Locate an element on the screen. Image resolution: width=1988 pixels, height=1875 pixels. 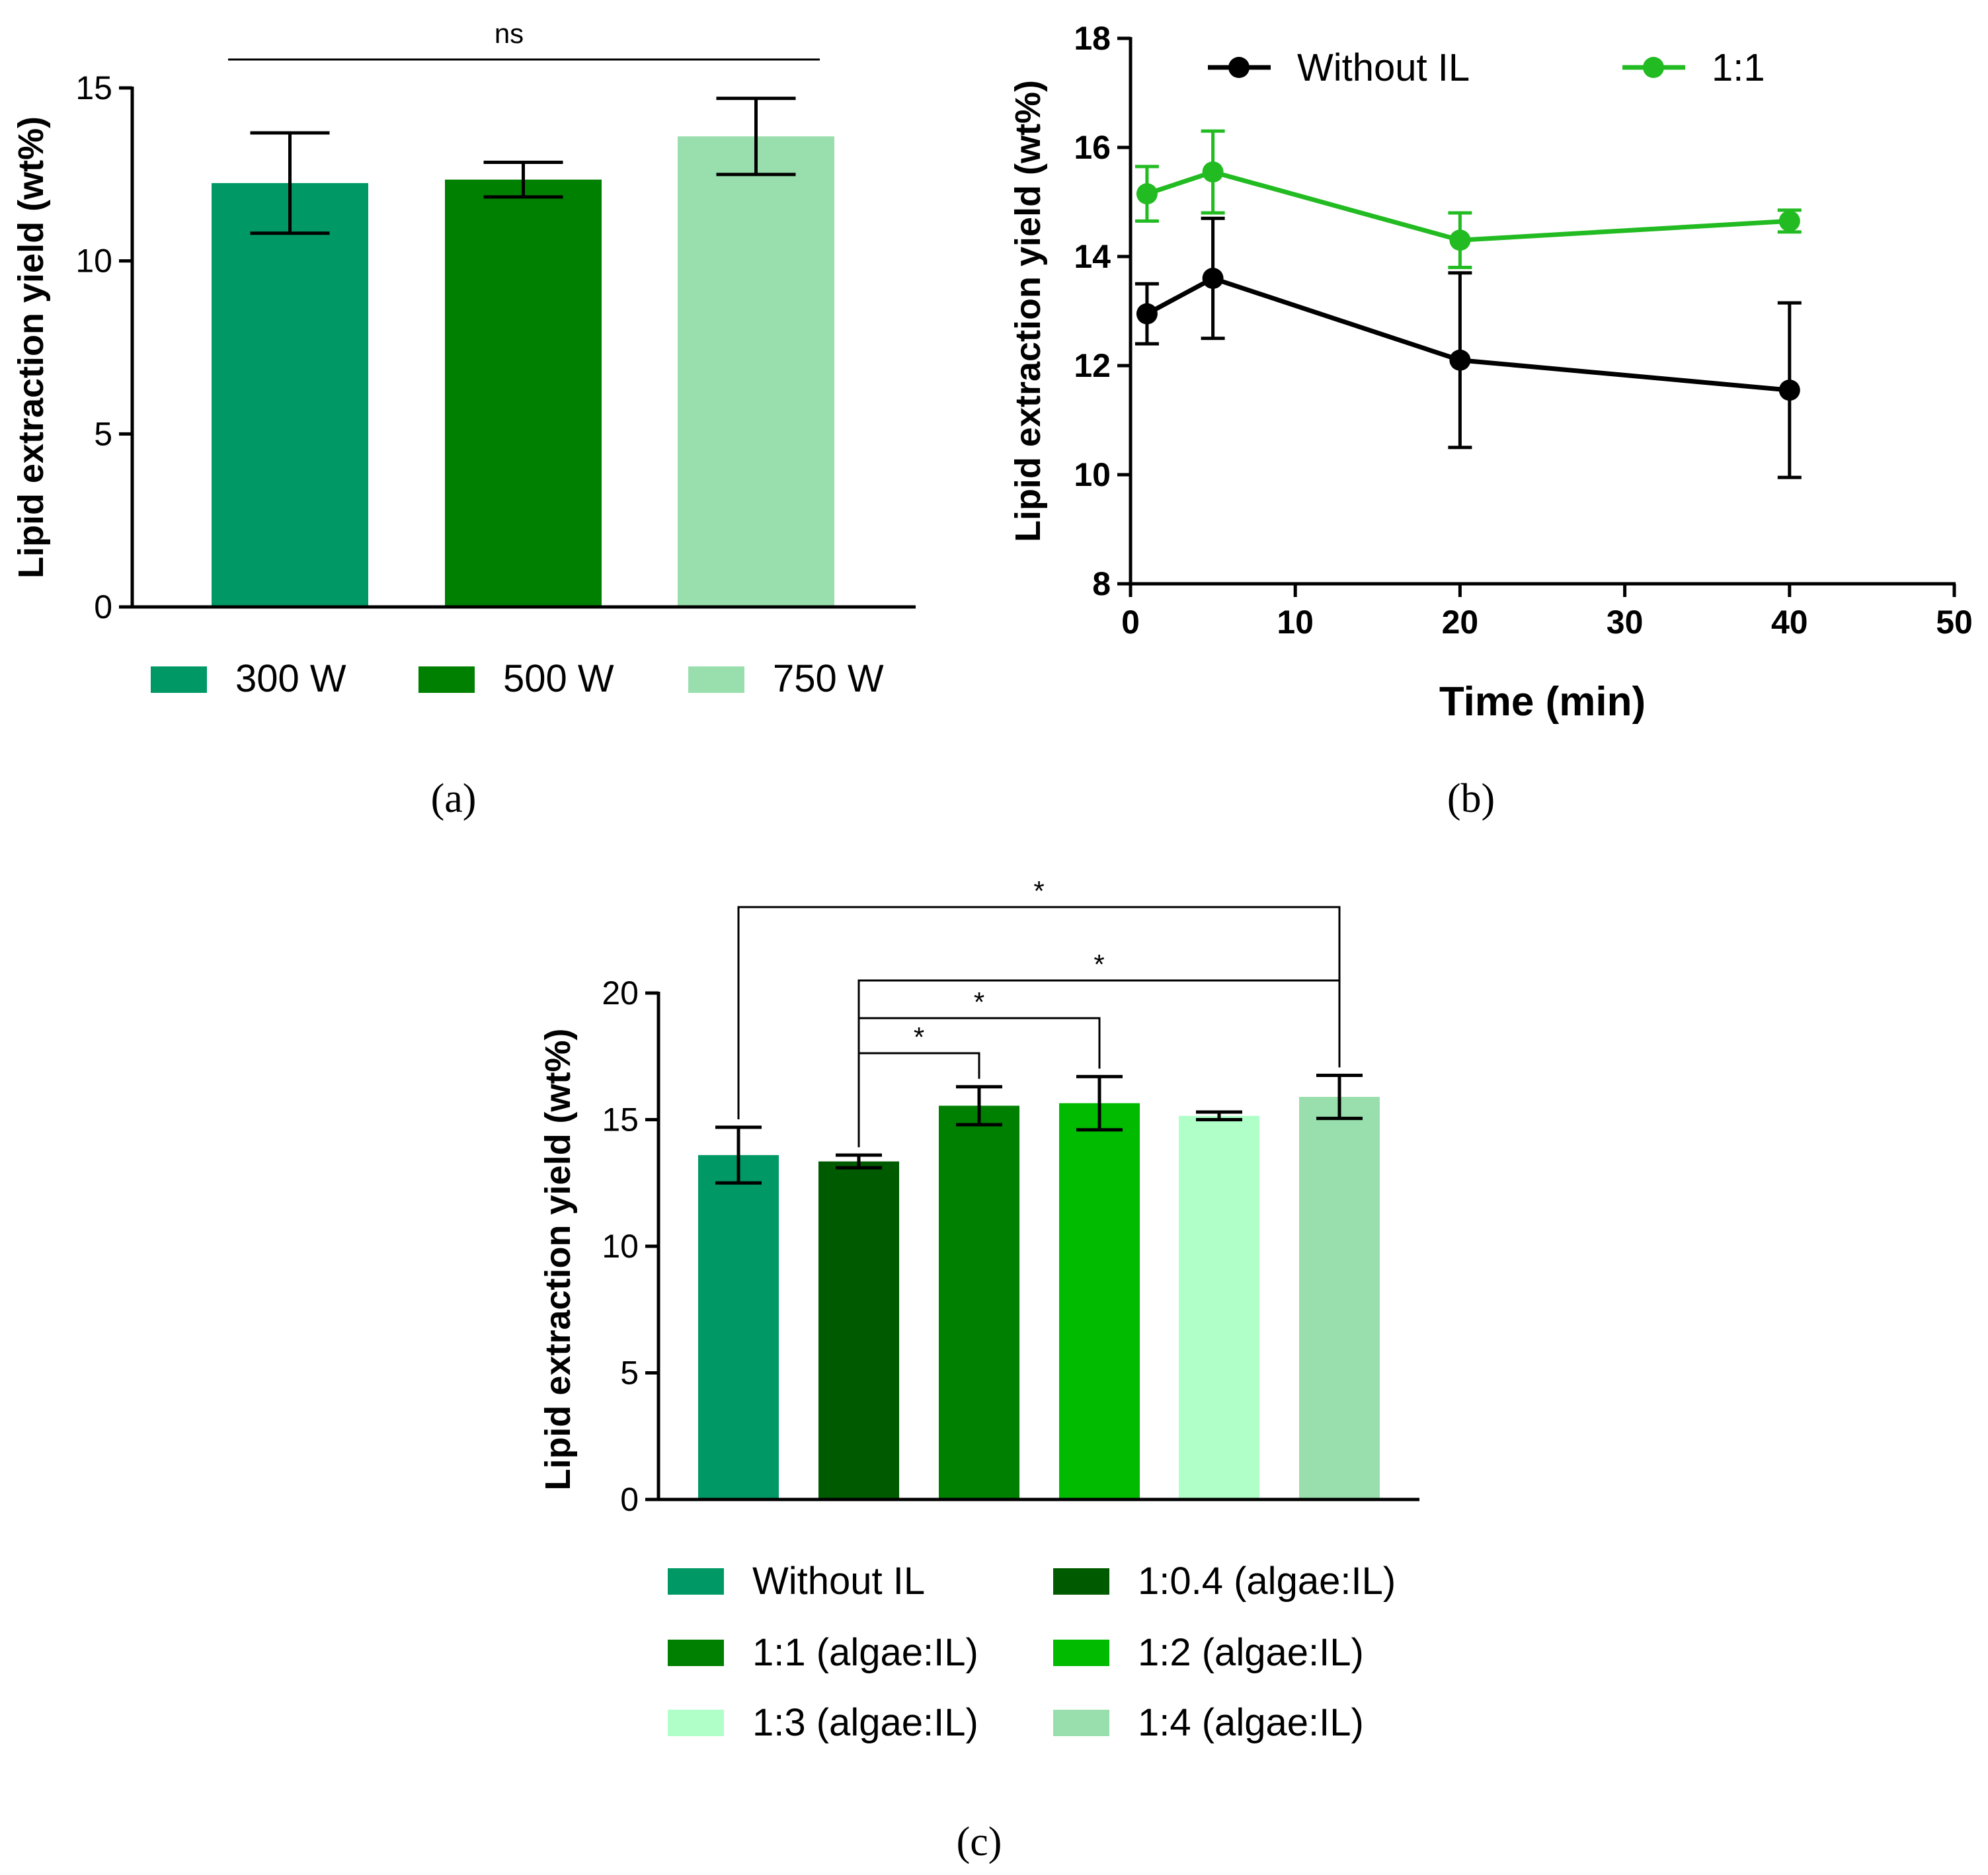
x-tick-label: 10 is located at coordinates (1295, 622).